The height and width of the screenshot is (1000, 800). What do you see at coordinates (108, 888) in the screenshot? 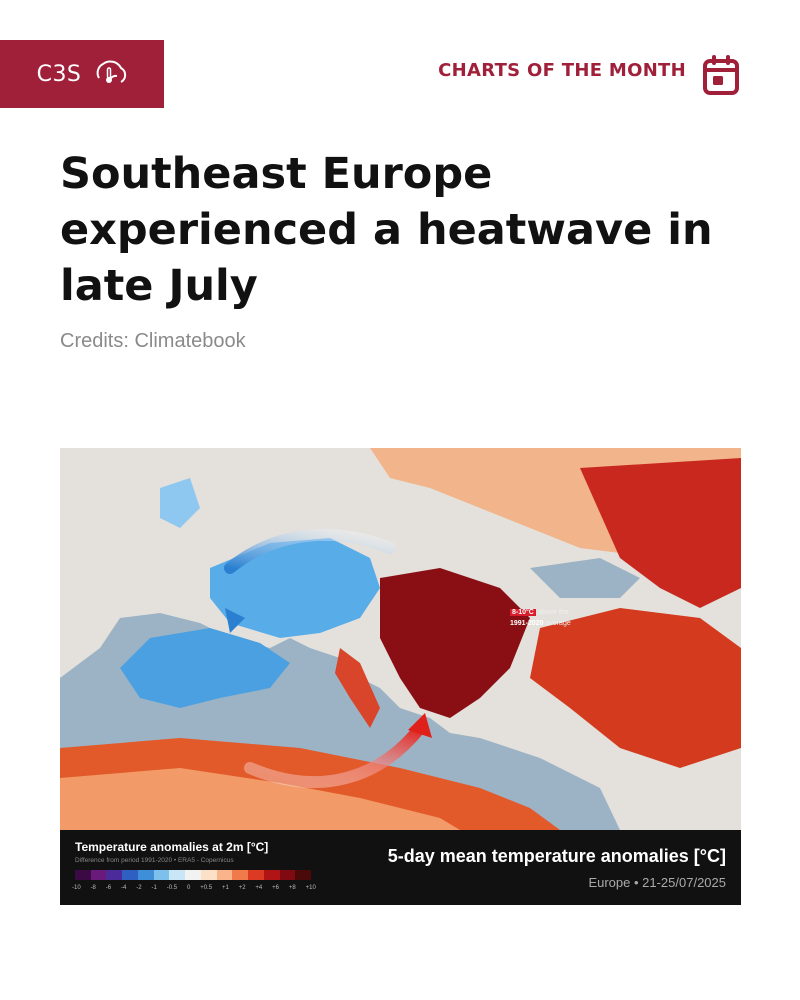
I see `legend-tick-label: -6` at bounding box center [108, 888].